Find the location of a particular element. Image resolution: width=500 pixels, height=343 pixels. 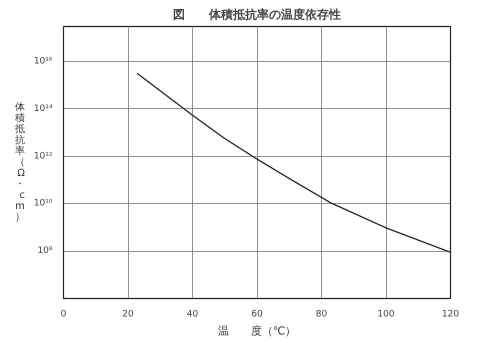

x-axis-title: 温 度（℃） is located at coordinates (257, 331).